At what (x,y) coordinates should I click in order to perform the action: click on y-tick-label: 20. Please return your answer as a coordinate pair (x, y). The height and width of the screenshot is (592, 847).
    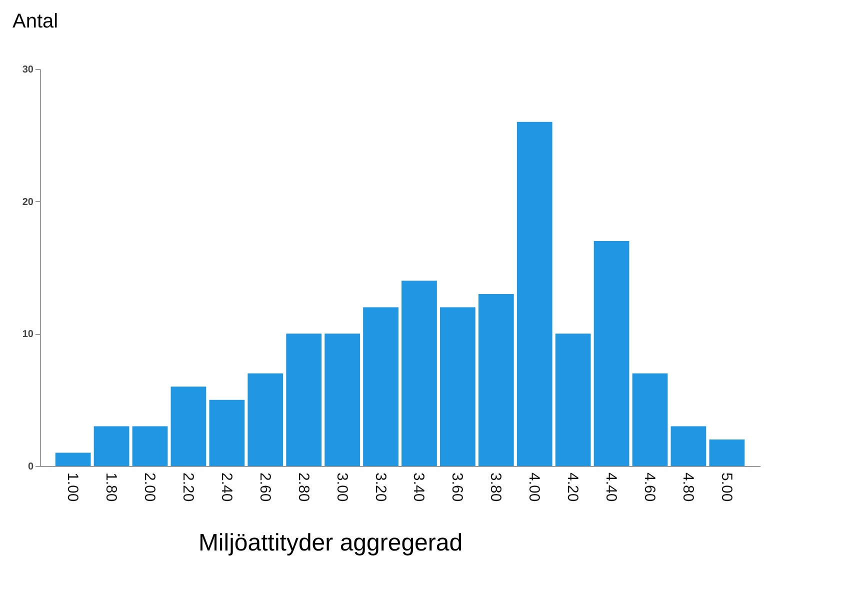
    Looking at the image, I should click on (28, 202).